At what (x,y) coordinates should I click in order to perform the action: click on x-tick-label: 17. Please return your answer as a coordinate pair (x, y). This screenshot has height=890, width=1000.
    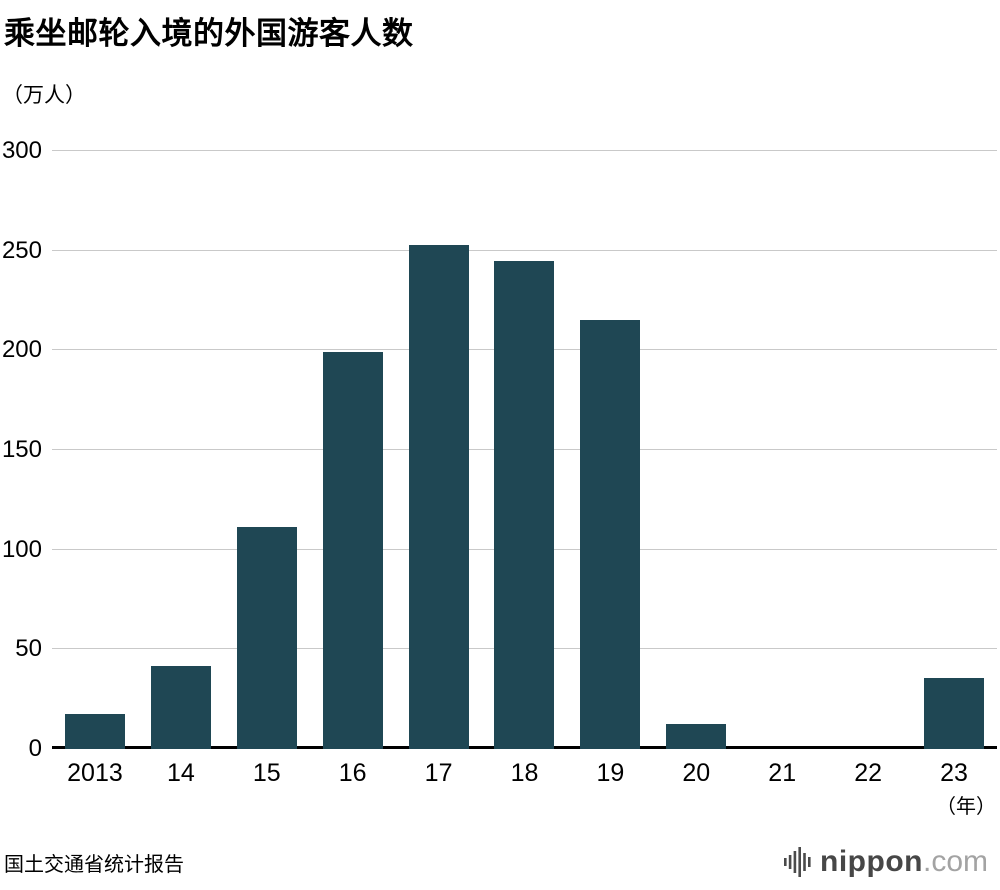
    Looking at the image, I should click on (438, 773).